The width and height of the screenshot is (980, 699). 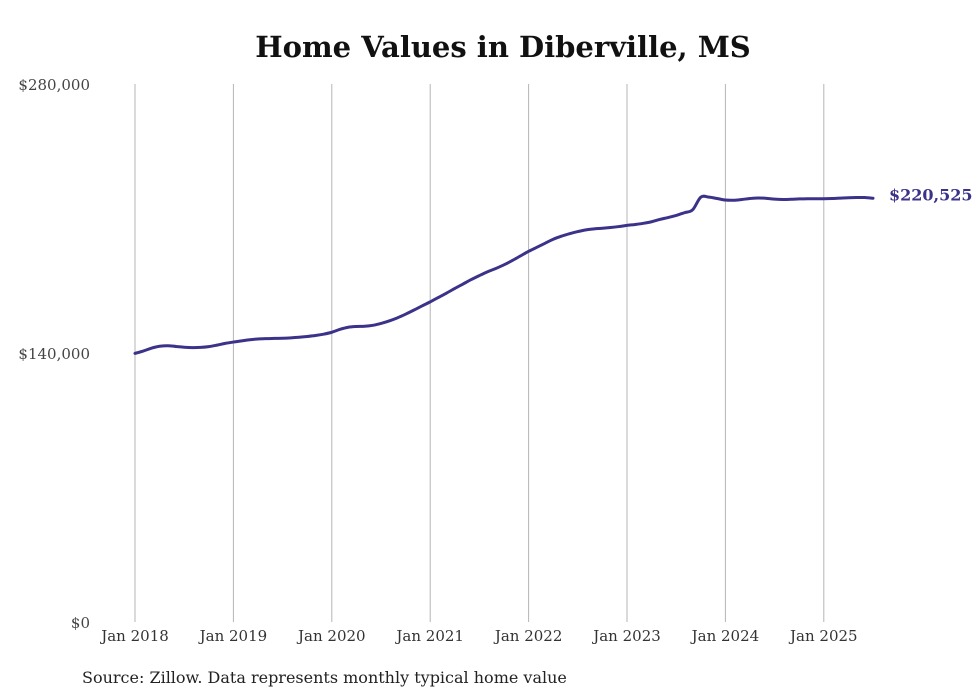 What do you see at coordinates (626, 636) in the screenshot?
I see `x-tick-label-5: Jan 2023` at bounding box center [626, 636].